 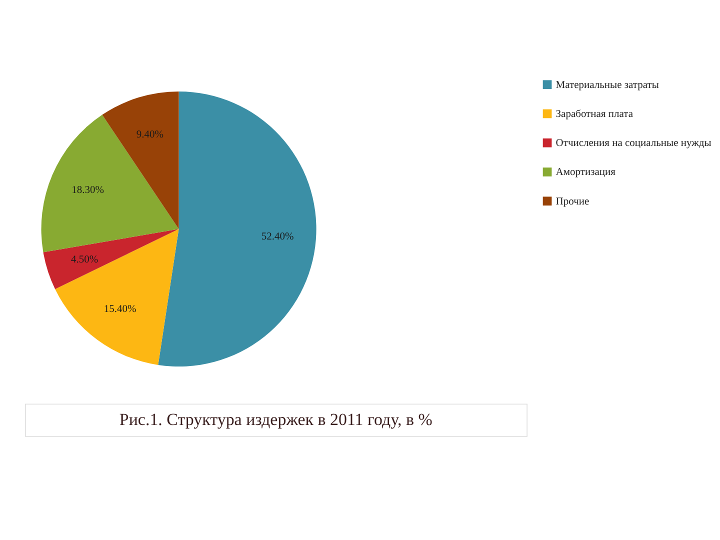 I want to click on legend-label: Заработная плата, so click(x=595, y=114).